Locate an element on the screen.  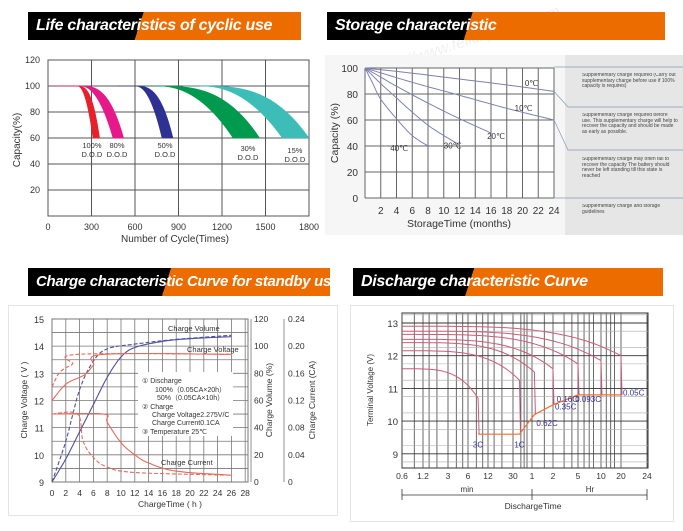
discharge-characteristic-header: Discharge characteristic Curve is located at coordinates (508, 282).